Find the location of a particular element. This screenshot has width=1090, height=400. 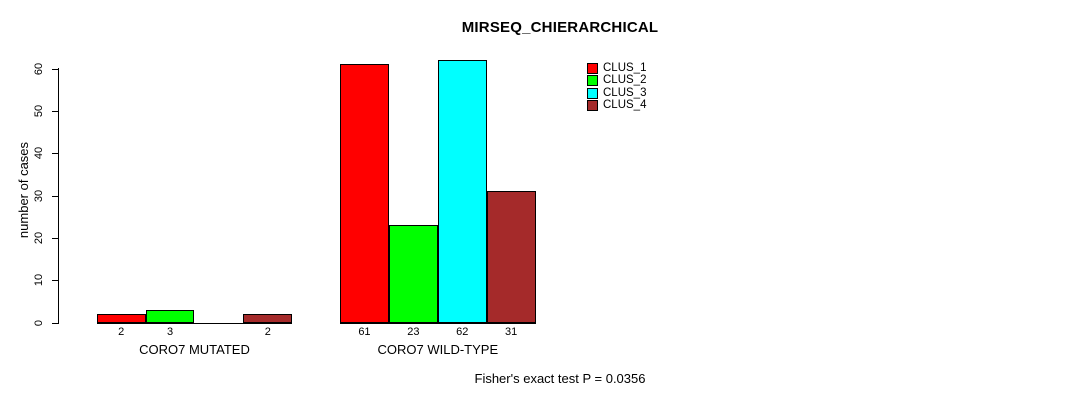

legend-label: CLUS_2 is located at coordinates (625, 80).